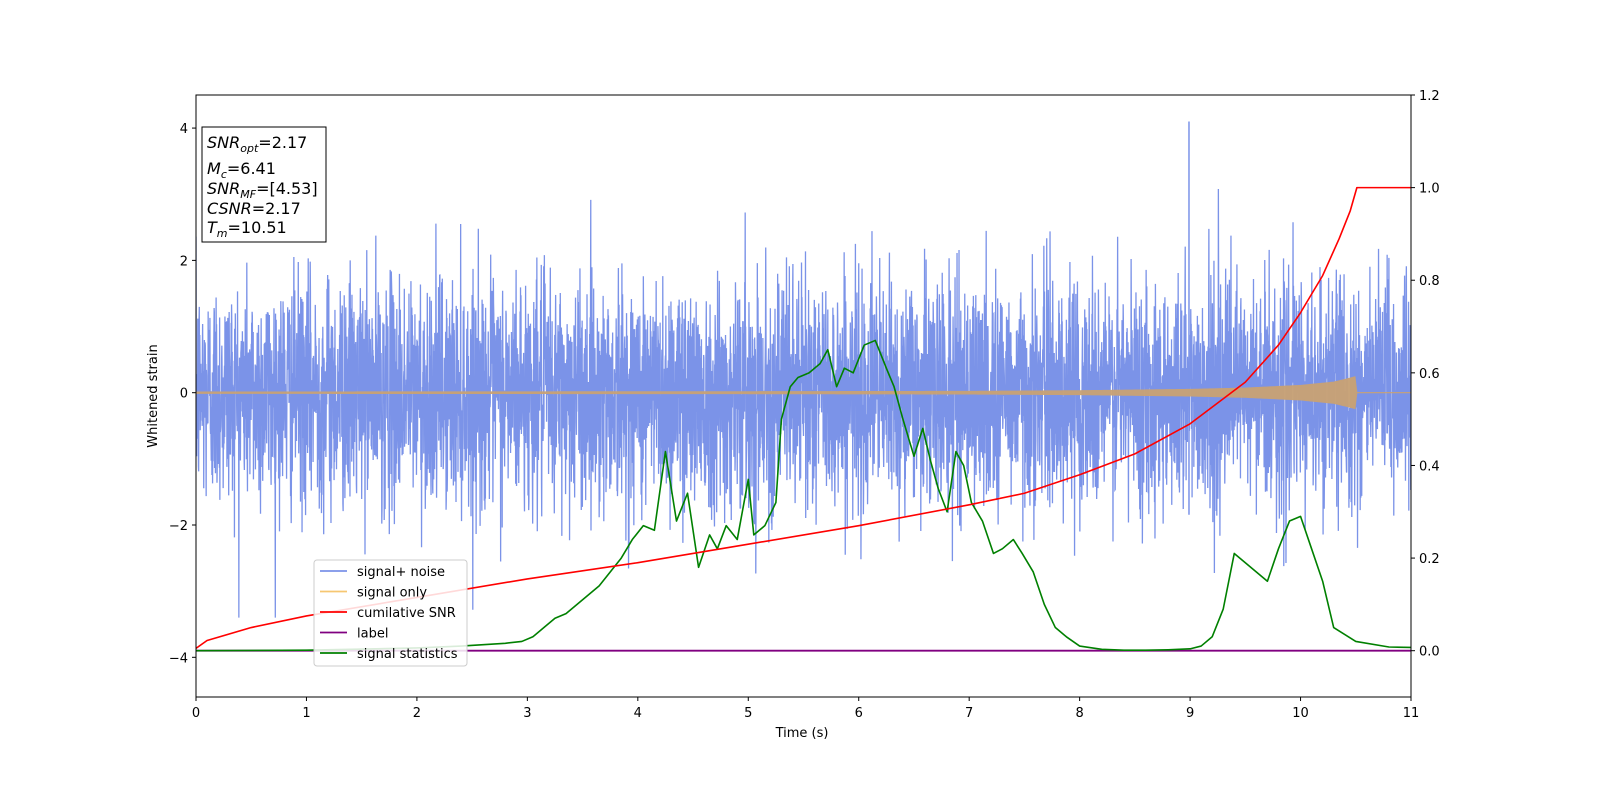 The image size is (1600, 800). Describe the element at coordinates (184, 394) in the screenshot. I see `y-tick-label: 0` at that location.